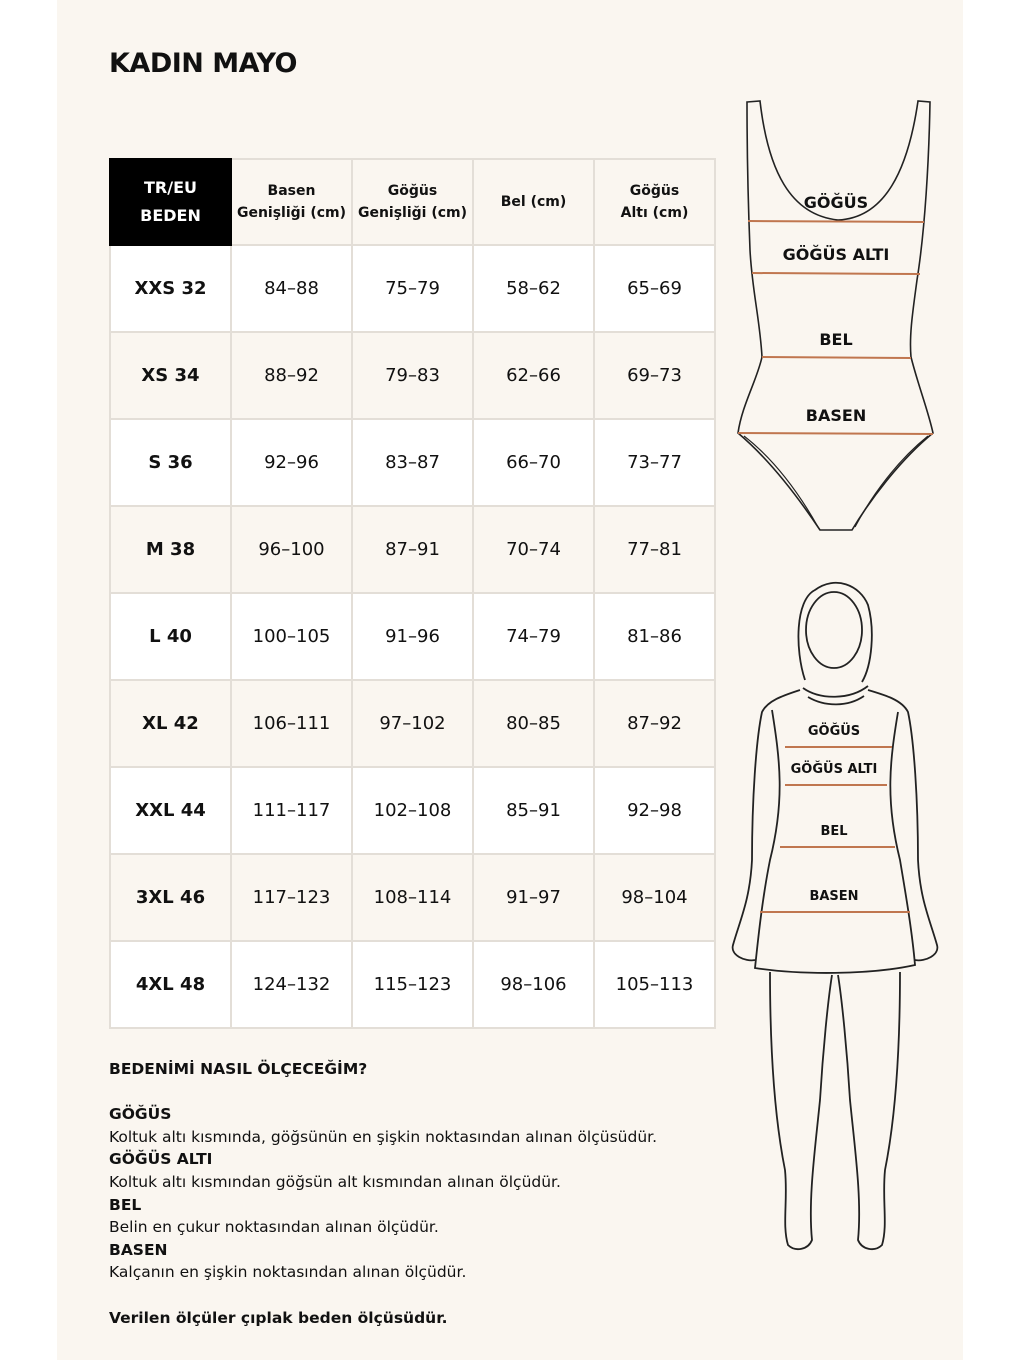 Image resolution: width=1020 pixels, height=1360 pixels. What do you see at coordinates (291, 810) in the screenshot?
I see `measurement-cell: 111–117` at bounding box center [291, 810].